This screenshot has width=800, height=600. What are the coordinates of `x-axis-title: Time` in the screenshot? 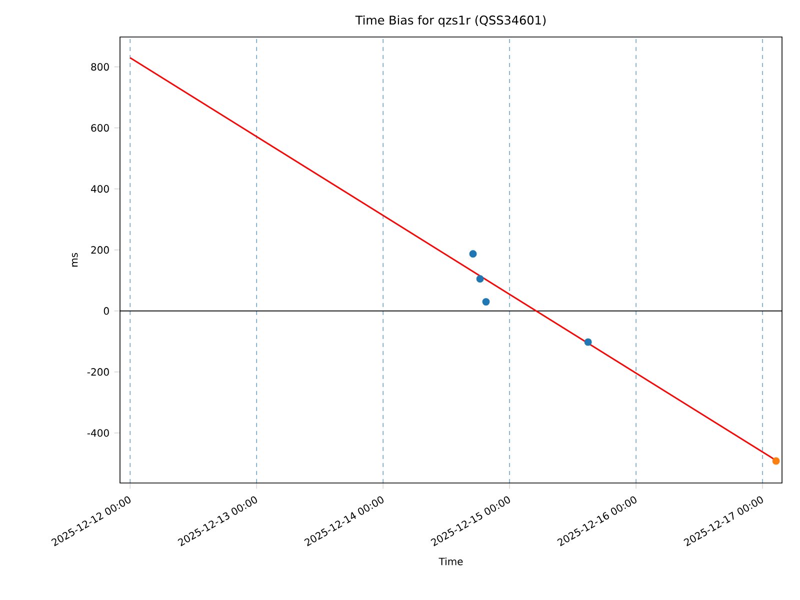 It's located at (450, 562).